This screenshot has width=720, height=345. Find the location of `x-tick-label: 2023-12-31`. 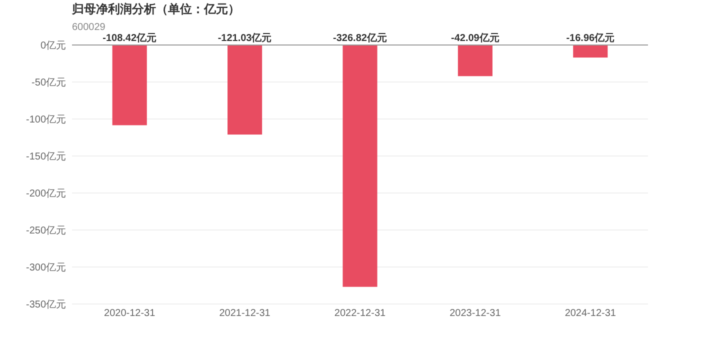

x-tick-label: 2023-12-31 is located at coordinates (476, 313).